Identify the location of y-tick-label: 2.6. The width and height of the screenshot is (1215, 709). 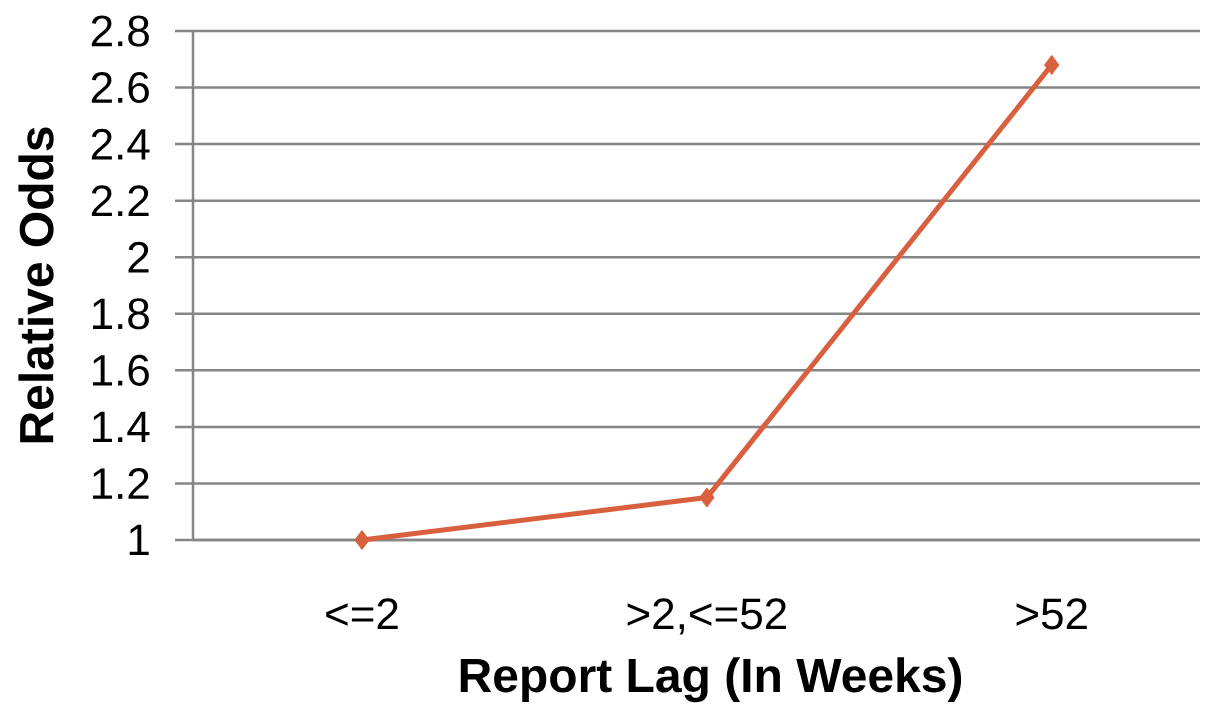
(120, 87).